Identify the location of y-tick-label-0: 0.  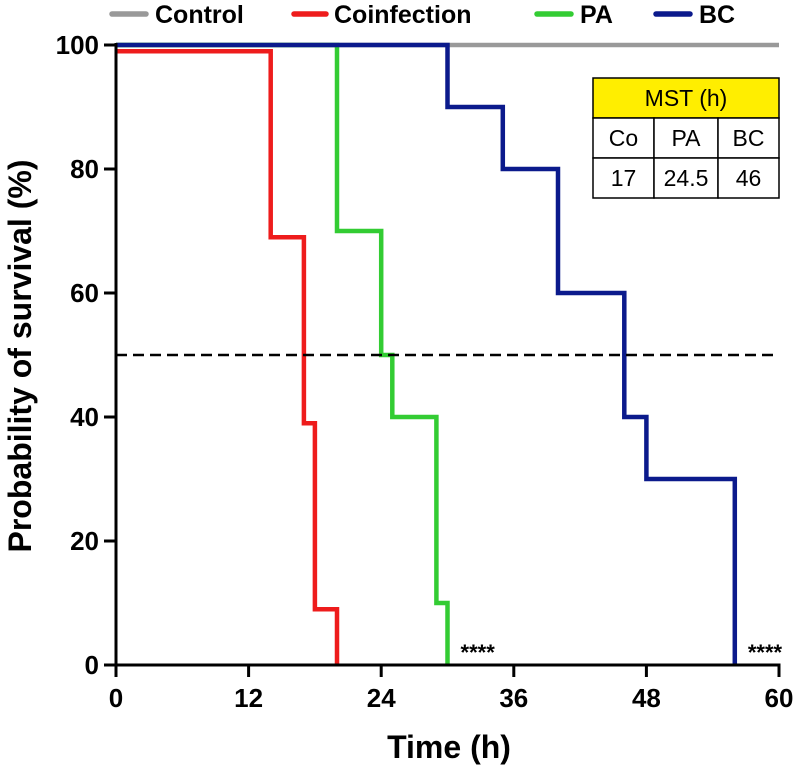
(92, 665).